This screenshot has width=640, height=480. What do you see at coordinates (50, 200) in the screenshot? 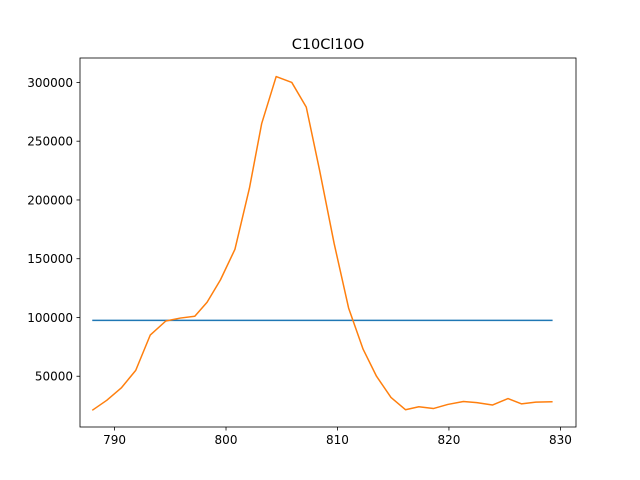
I see `y-tick-label: 200000` at bounding box center [50, 200].